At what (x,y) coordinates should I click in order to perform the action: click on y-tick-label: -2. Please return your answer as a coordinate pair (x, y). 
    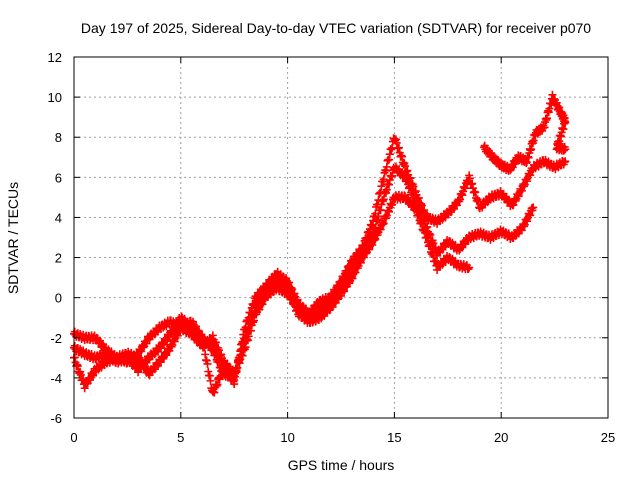
    Looking at the image, I should click on (56, 338).